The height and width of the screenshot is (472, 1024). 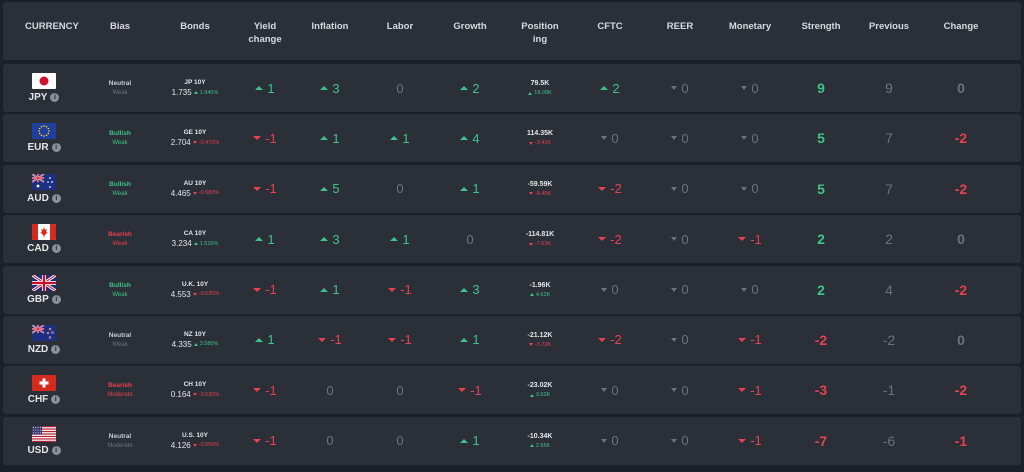 What do you see at coordinates (889, 26) in the screenshot?
I see `column-header: Previous` at bounding box center [889, 26].